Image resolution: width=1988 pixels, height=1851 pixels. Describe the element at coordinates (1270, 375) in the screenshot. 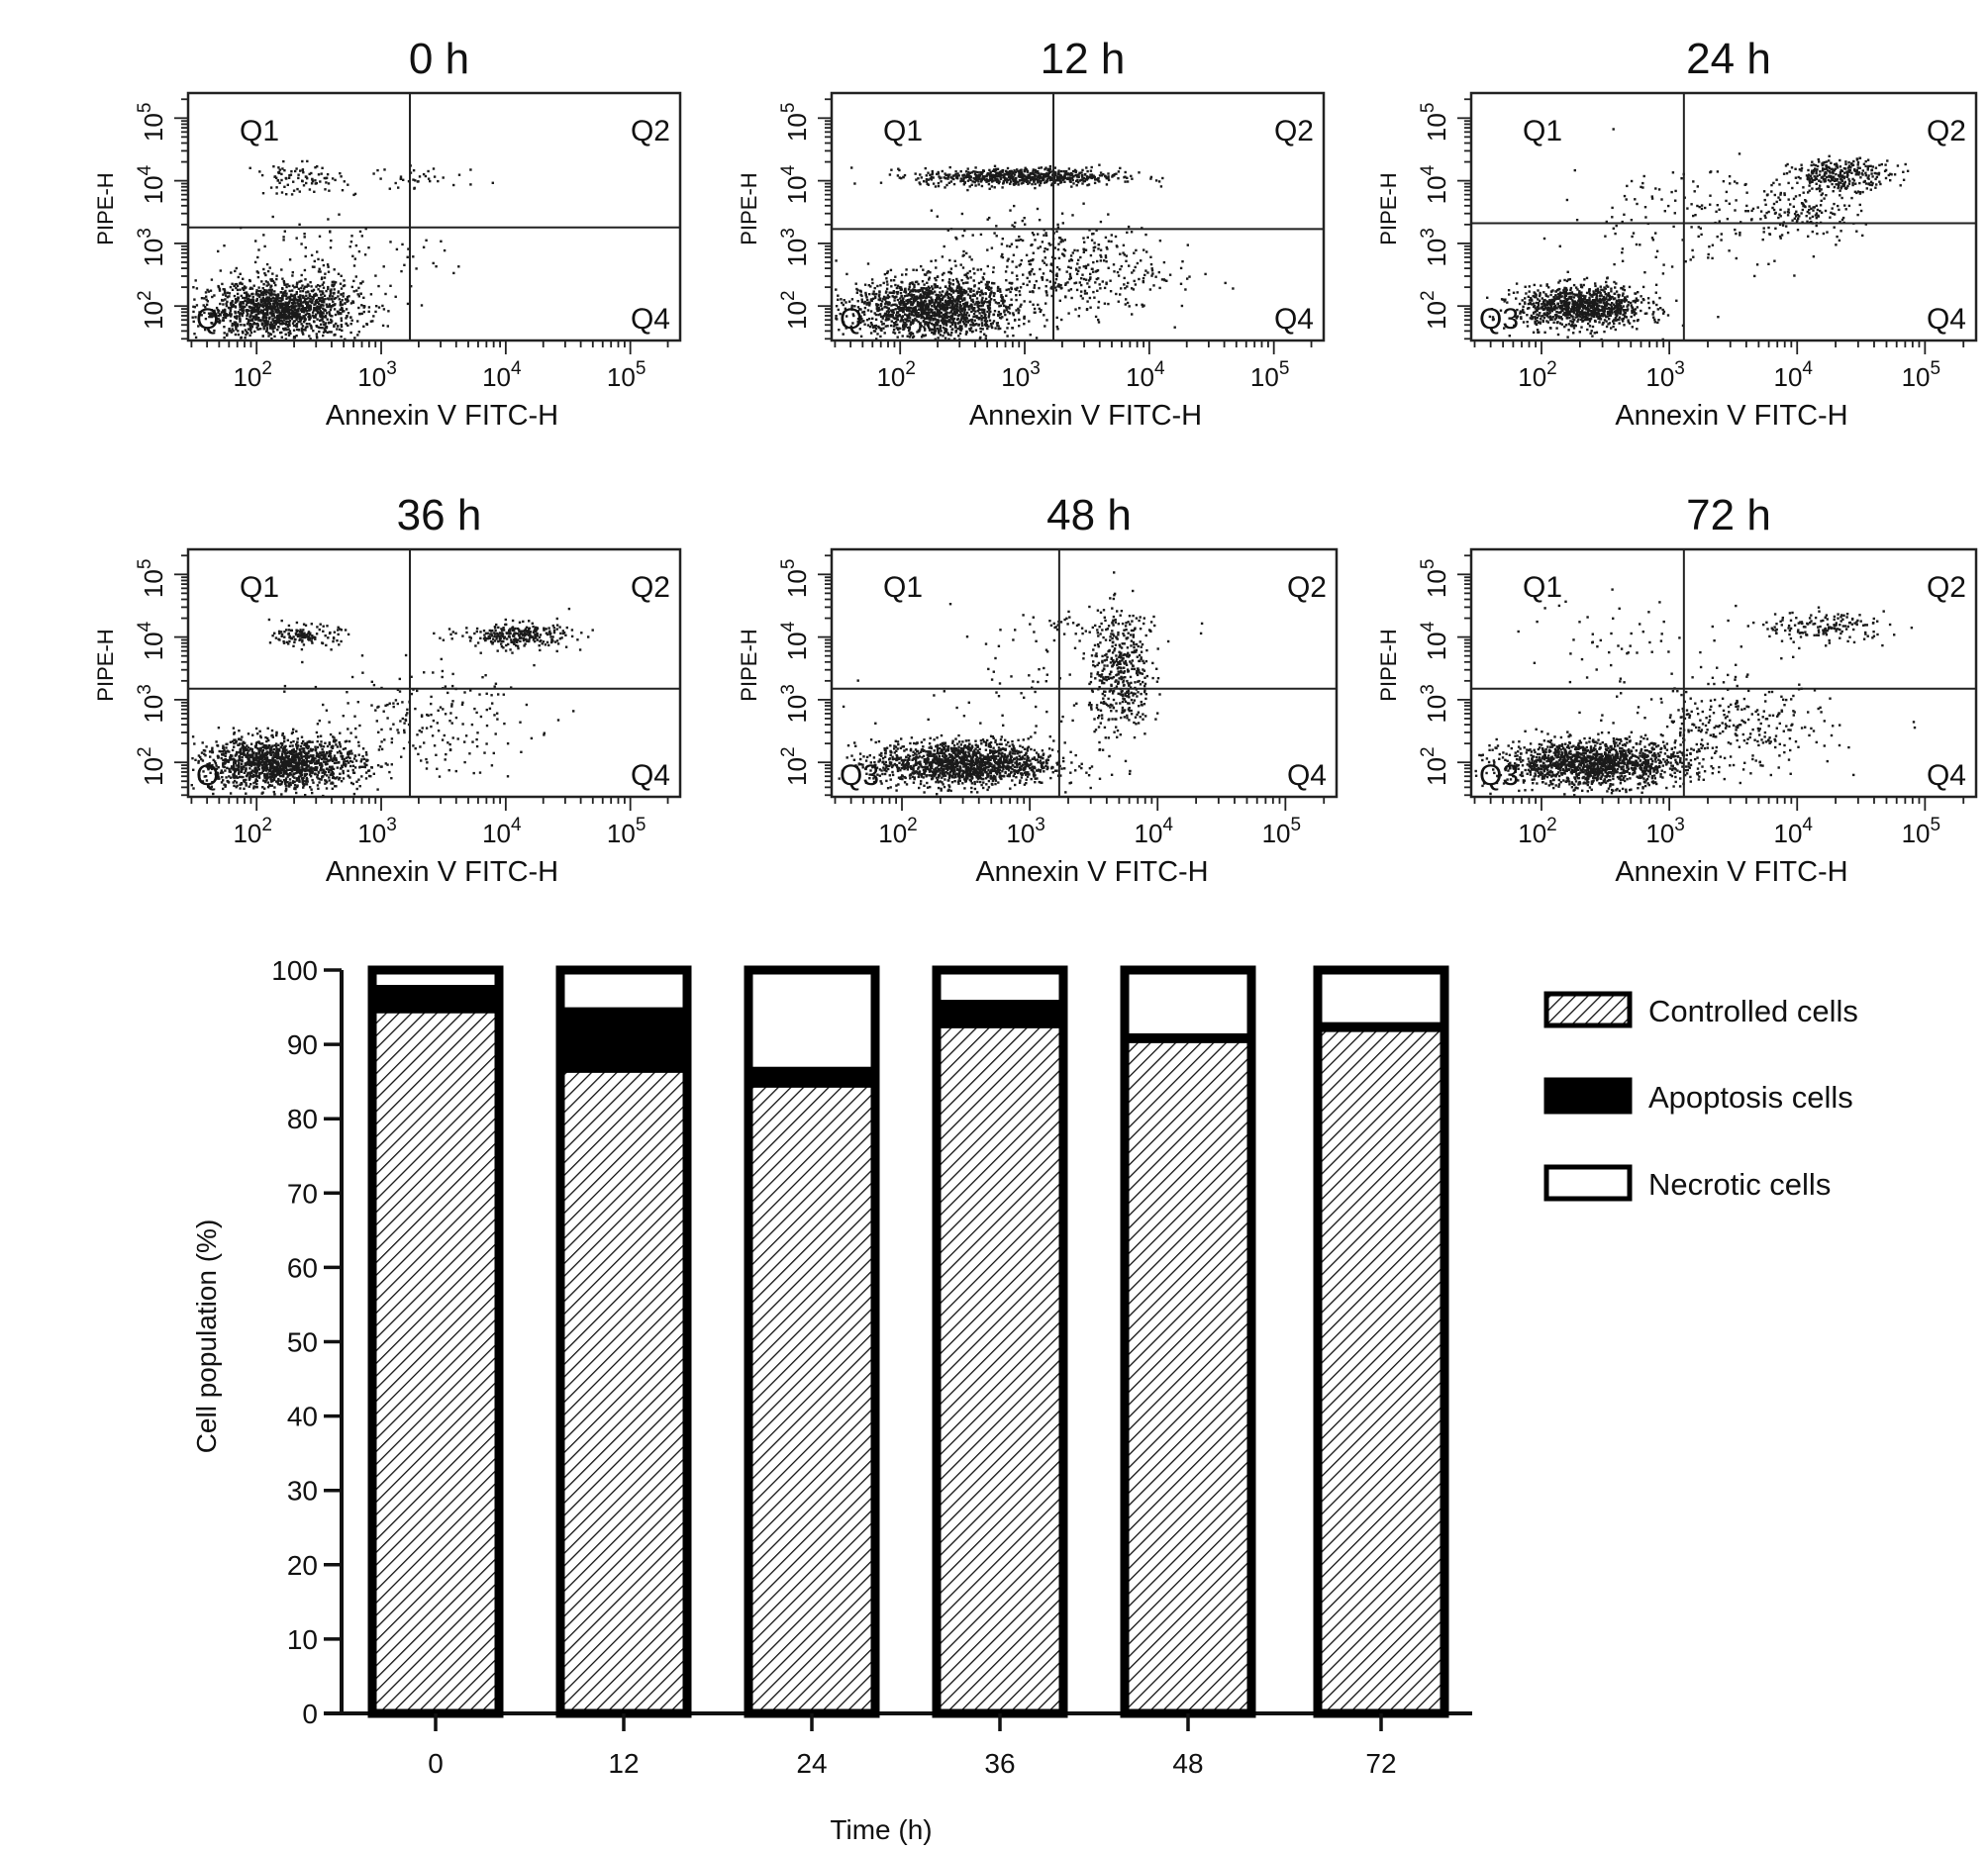

I see `x-tick-label: 105` at that location.